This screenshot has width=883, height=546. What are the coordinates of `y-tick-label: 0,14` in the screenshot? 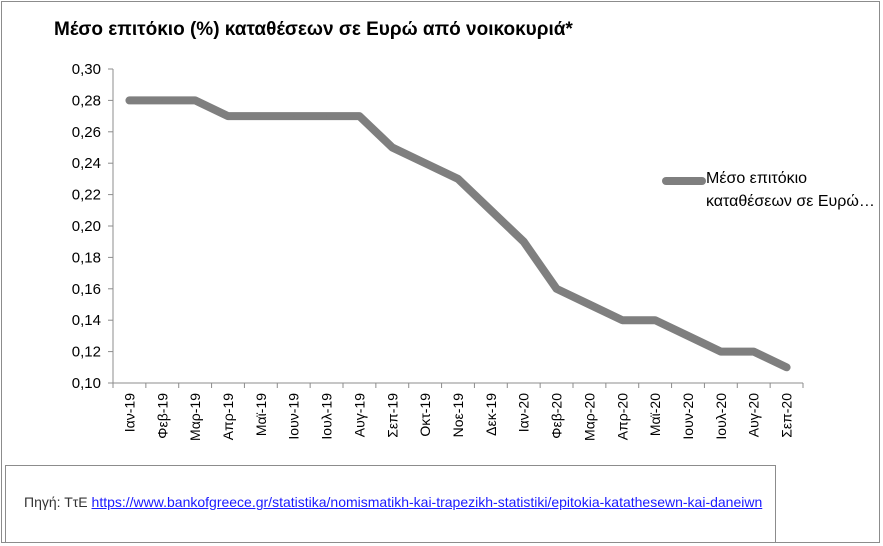 It's located at (86, 320).